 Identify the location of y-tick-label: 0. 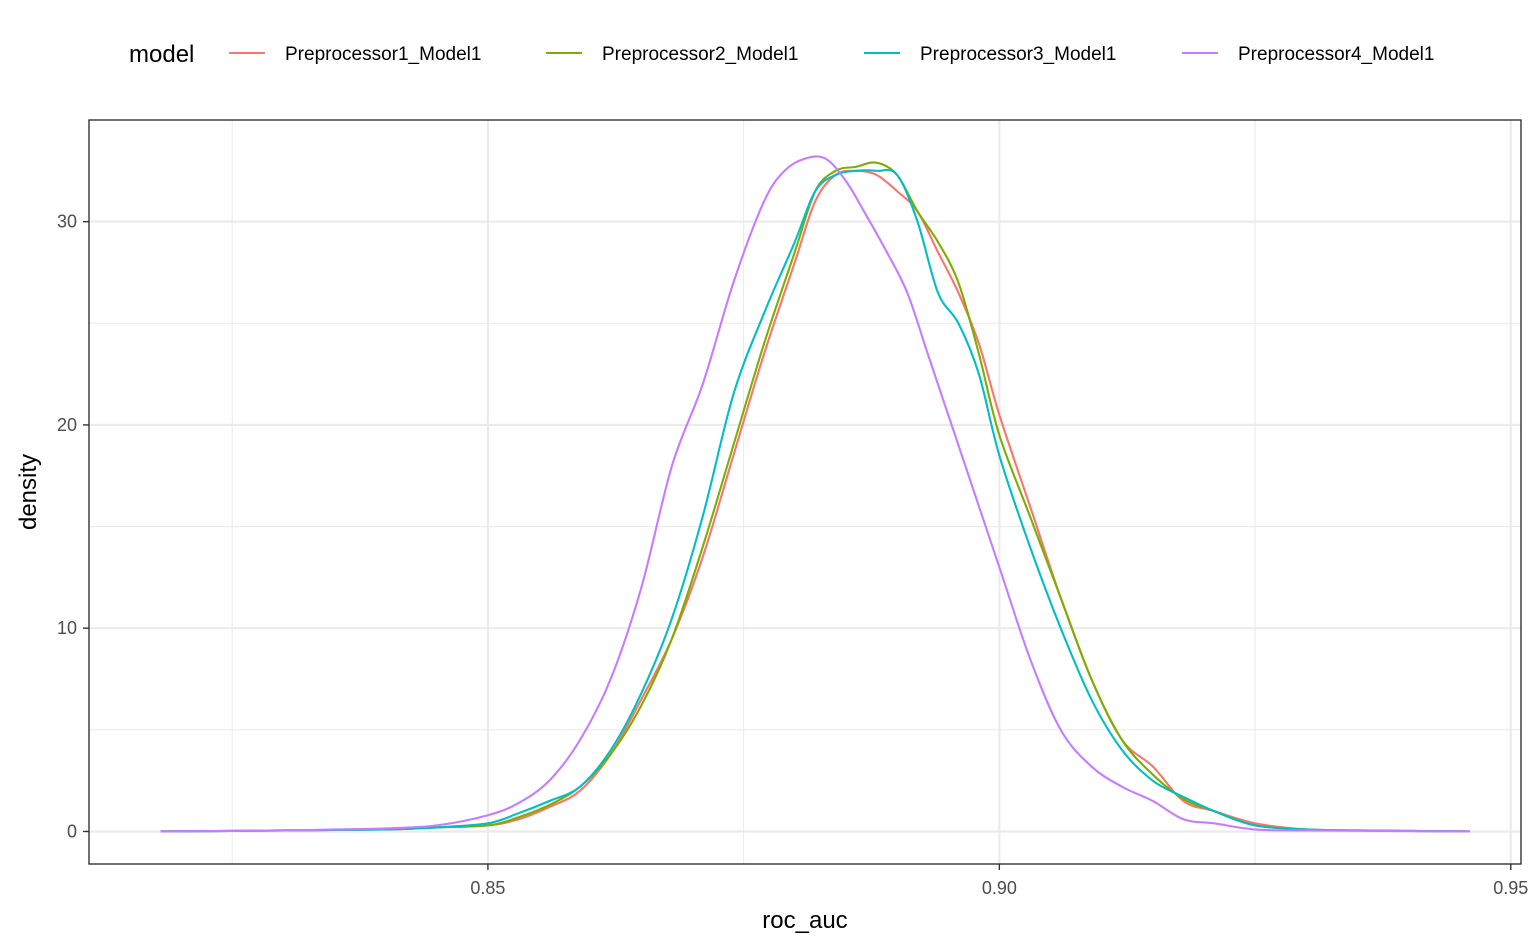
(72, 831).